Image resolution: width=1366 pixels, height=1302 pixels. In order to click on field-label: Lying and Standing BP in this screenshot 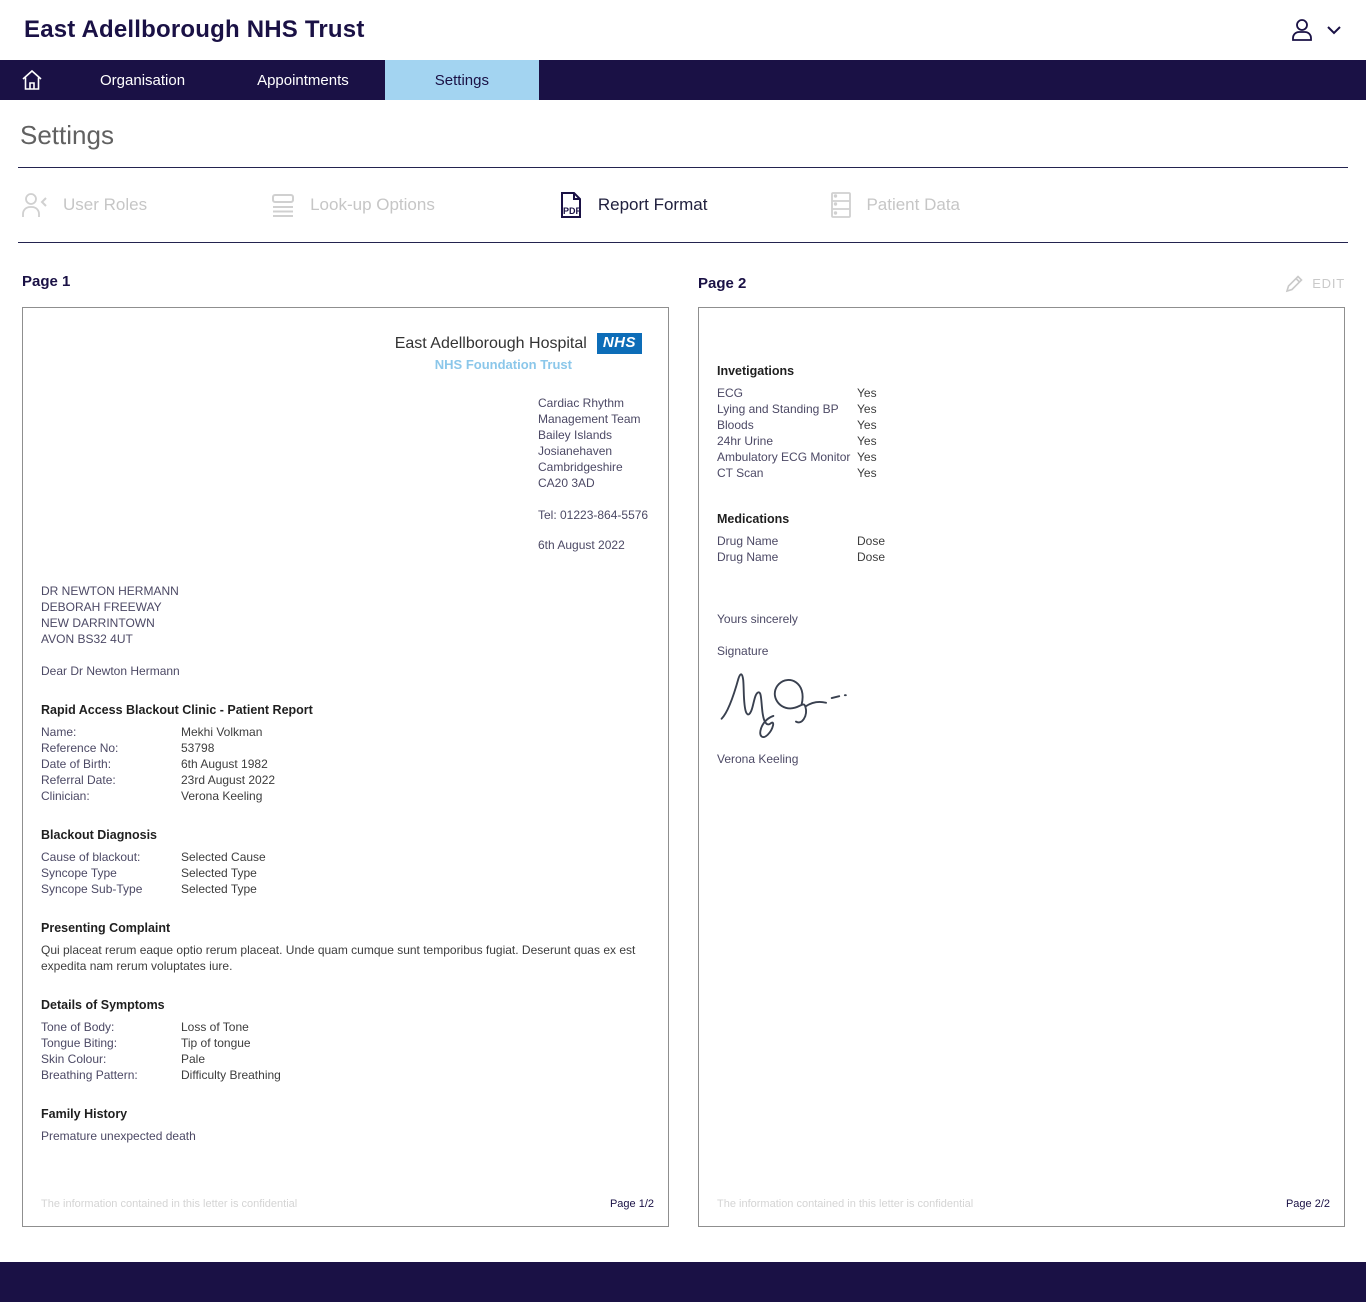, I will do `click(778, 409)`.